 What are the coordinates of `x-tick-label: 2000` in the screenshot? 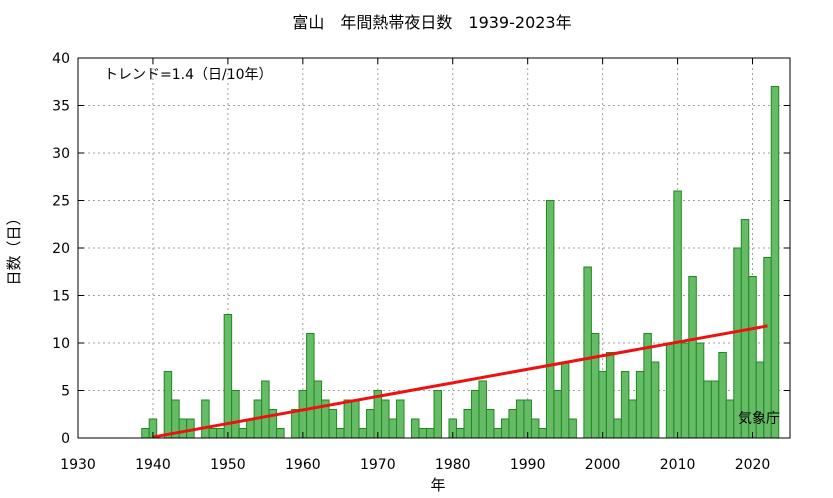 It's located at (603, 465).